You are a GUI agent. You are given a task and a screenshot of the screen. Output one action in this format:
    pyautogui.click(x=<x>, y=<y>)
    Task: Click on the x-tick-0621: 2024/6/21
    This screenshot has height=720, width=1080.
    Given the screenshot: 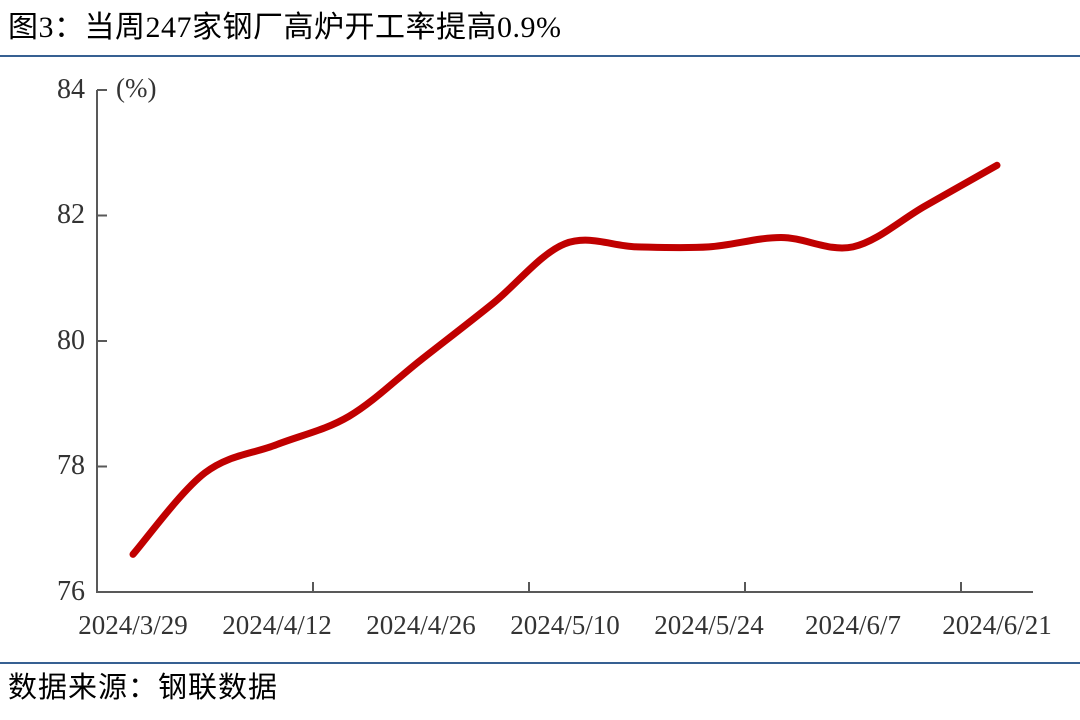 What is the action you would take?
    pyautogui.click(x=997, y=625)
    